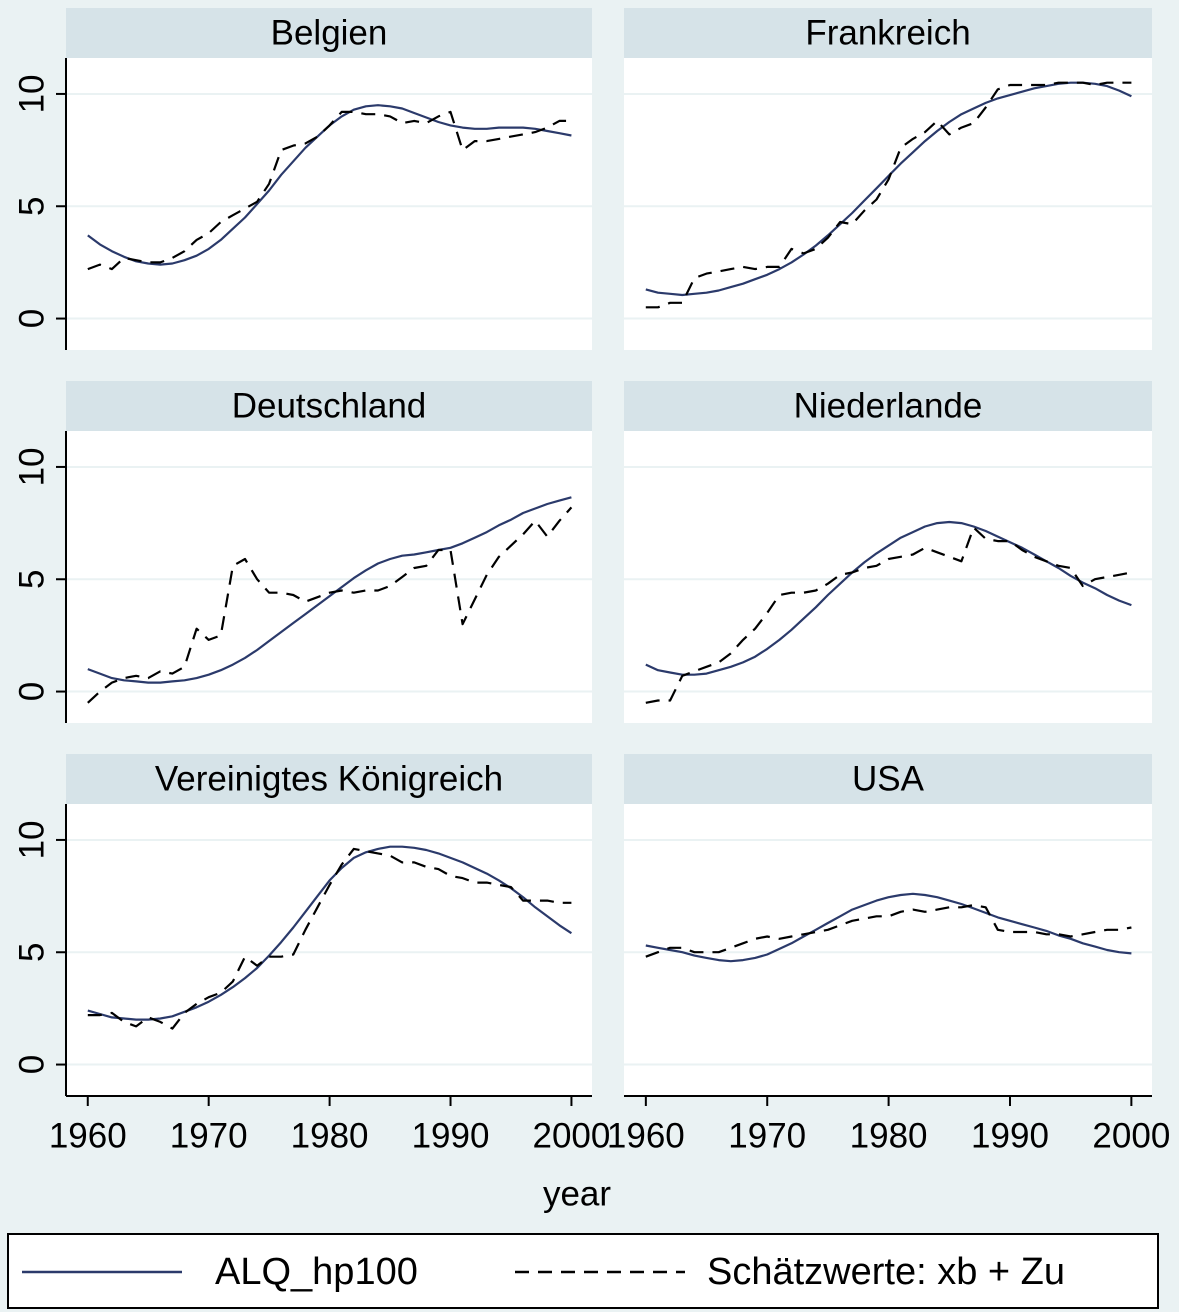 The width and height of the screenshot is (1179, 1312). I want to click on legend-label: ALQ_hp100, so click(316, 1272).